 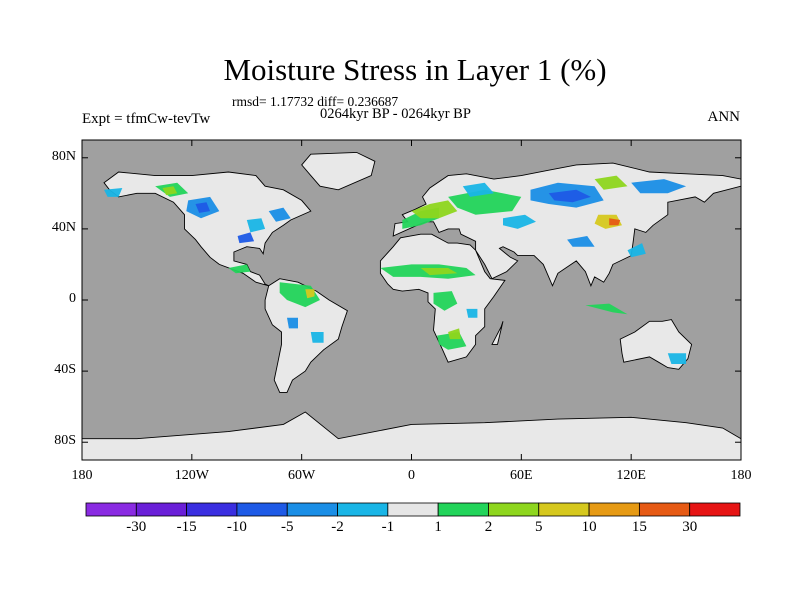 What do you see at coordinates (521, 475) in the screenshot?
I see `lon-tick-label: 60E` at bounding box center [521, 475].